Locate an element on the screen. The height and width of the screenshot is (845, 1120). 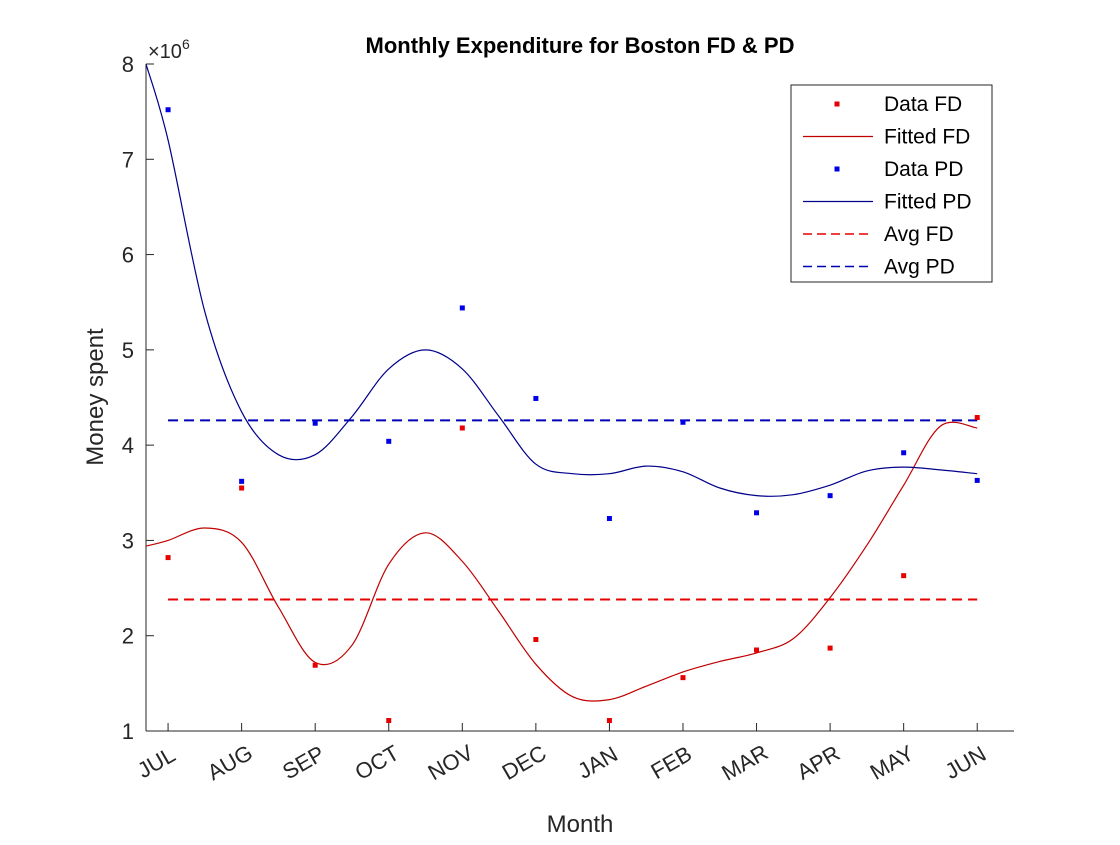
y-tick-label: 3 is located at coordinates (128, 540).